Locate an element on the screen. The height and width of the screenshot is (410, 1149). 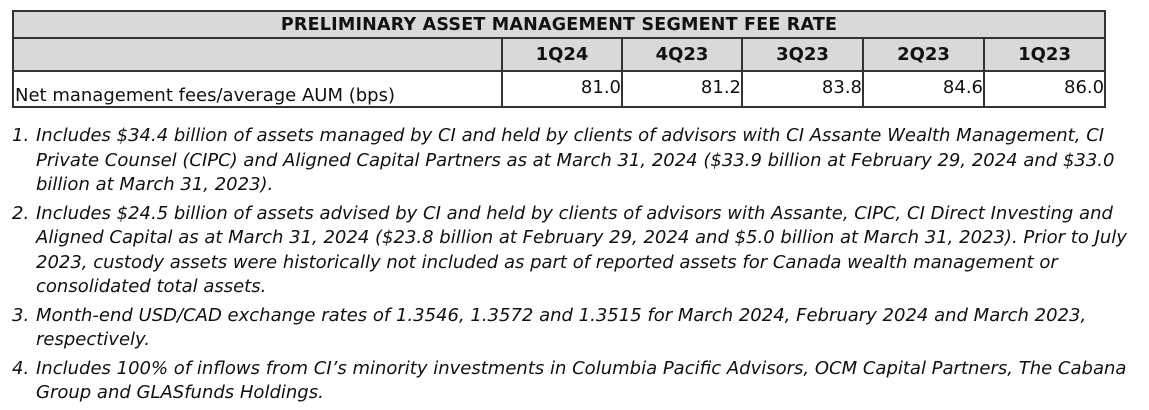
column-header: 1Q24 is located at coordinates (562, 54).